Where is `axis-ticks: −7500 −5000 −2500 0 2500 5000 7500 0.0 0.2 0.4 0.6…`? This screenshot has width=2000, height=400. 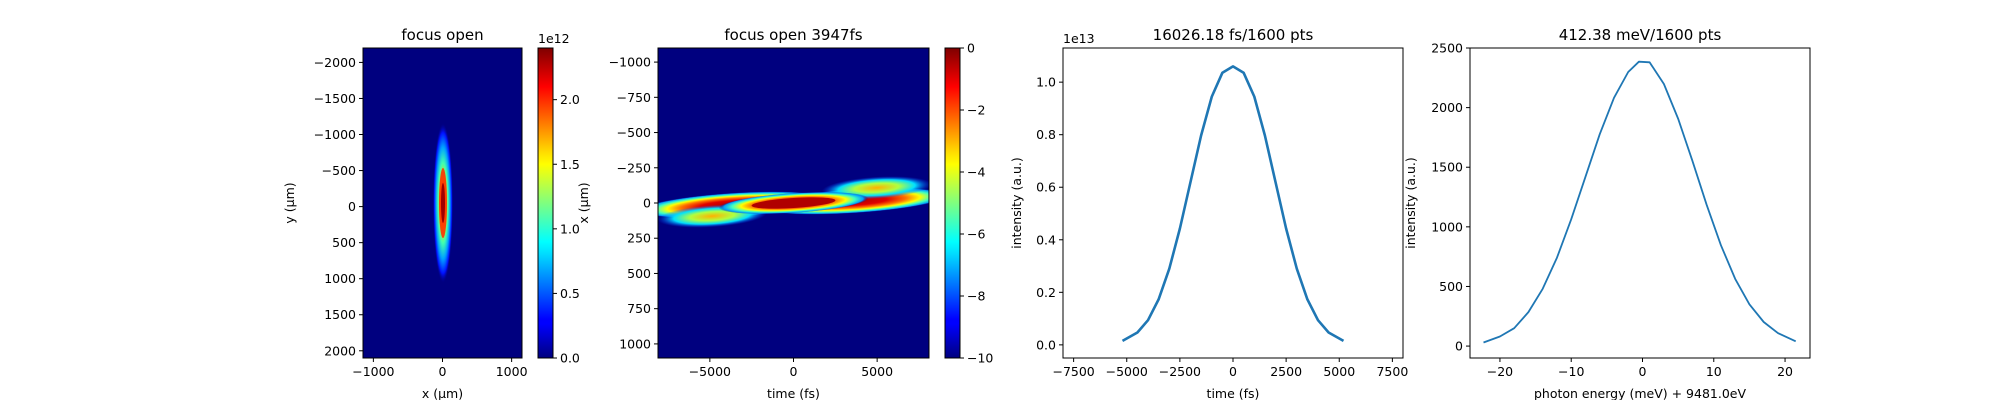
axis-ticks: −7500 −5000 −2500 0 2500 5000 7500 0.0 0.2 0.4 0.6… is located at coordinates (1222, 227).